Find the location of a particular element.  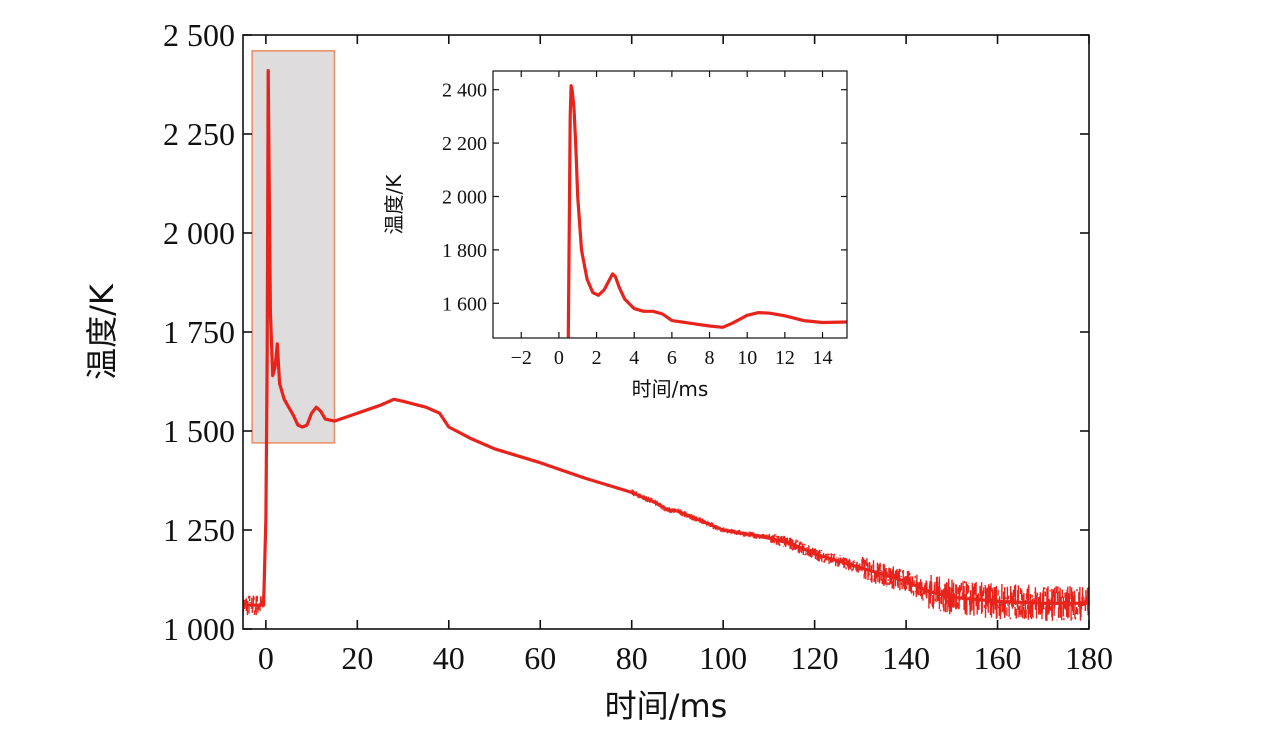

x-tick-label: 20 is located at coordinates (357, 658).